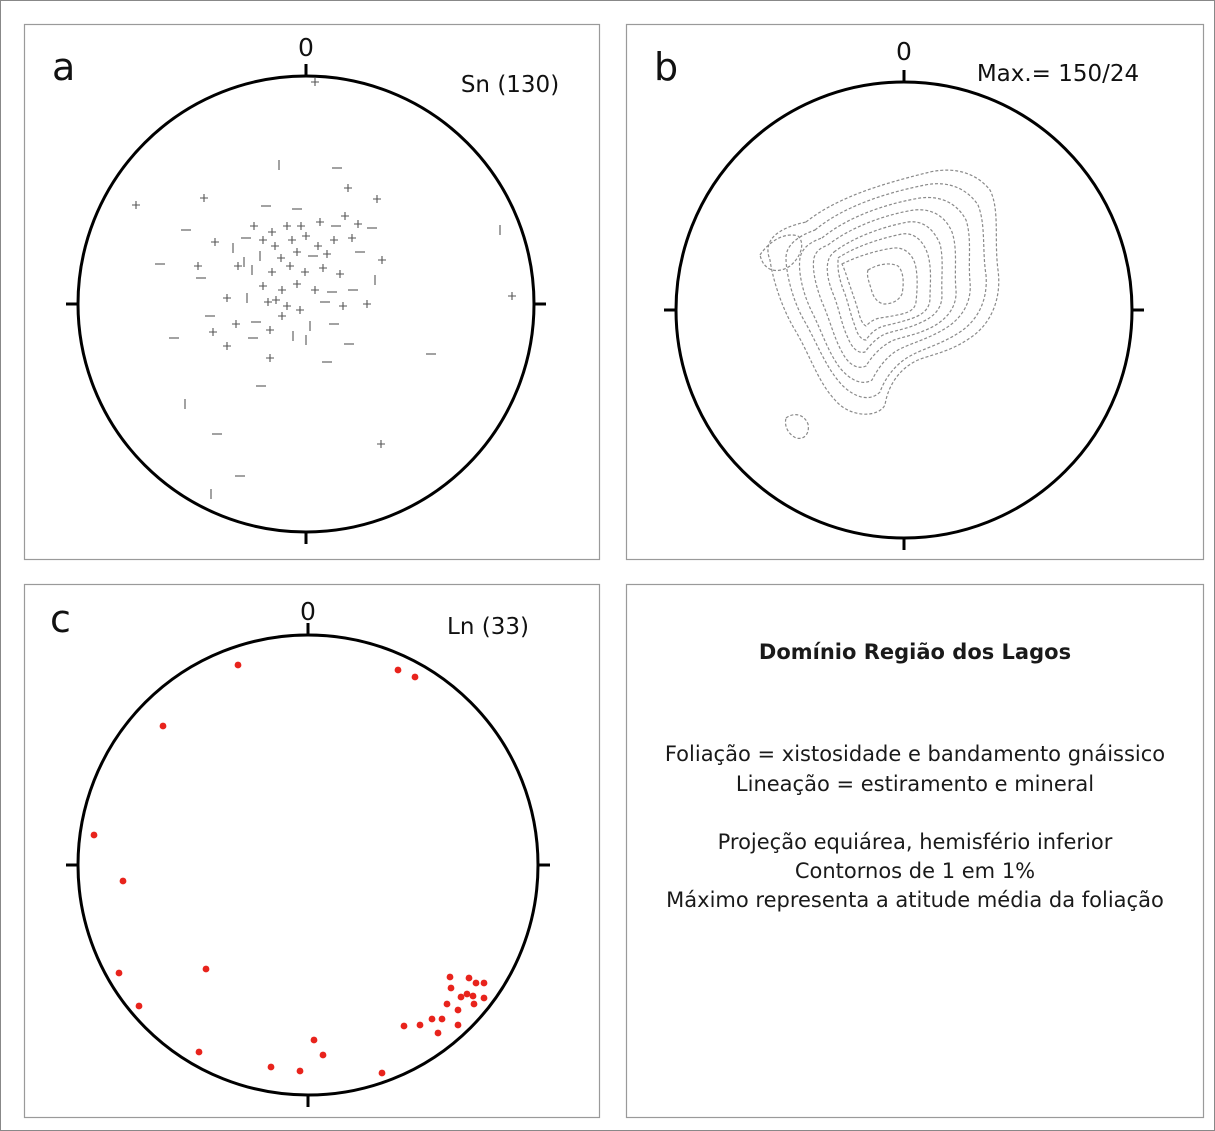 The width and height of the screenshot is (1215, 1131). What do you see at coordinates (885, 284) in the screenshot?
I see `contour-max` at bounding box center [885, 284].